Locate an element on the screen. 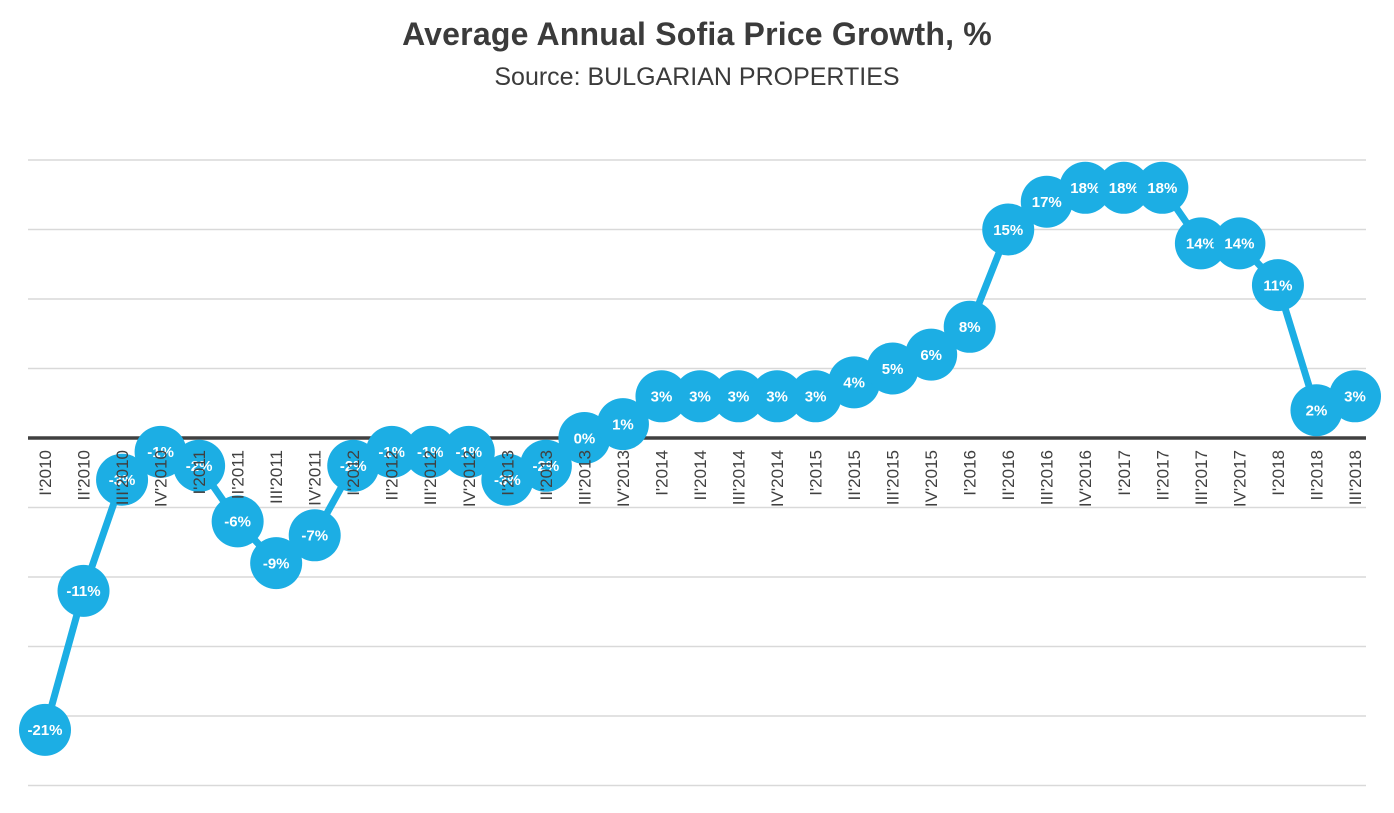 The width and height of the screenshot is (1394, 813). x-axis-label: I'2015 is located at coordinates (816, 473).